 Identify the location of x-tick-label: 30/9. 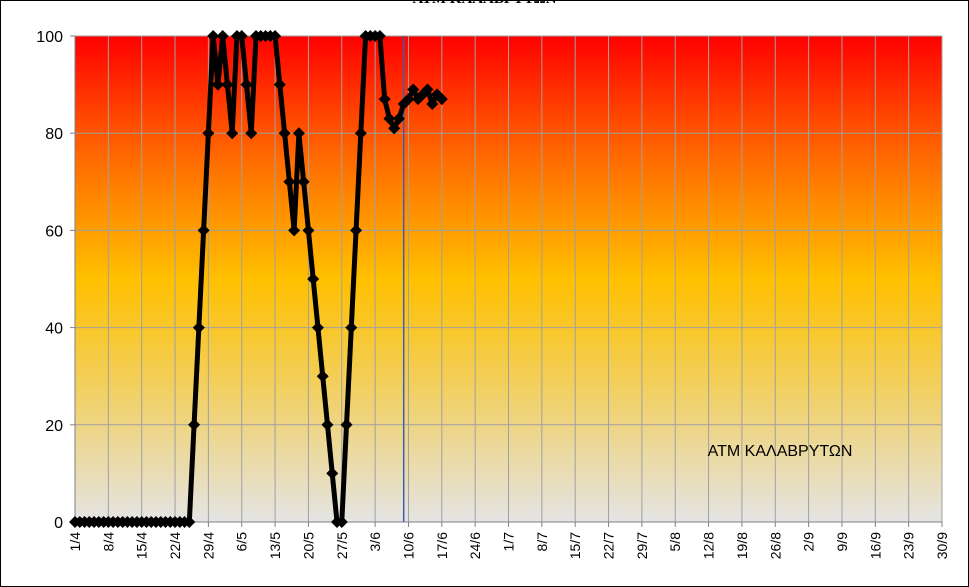
(942, 545).